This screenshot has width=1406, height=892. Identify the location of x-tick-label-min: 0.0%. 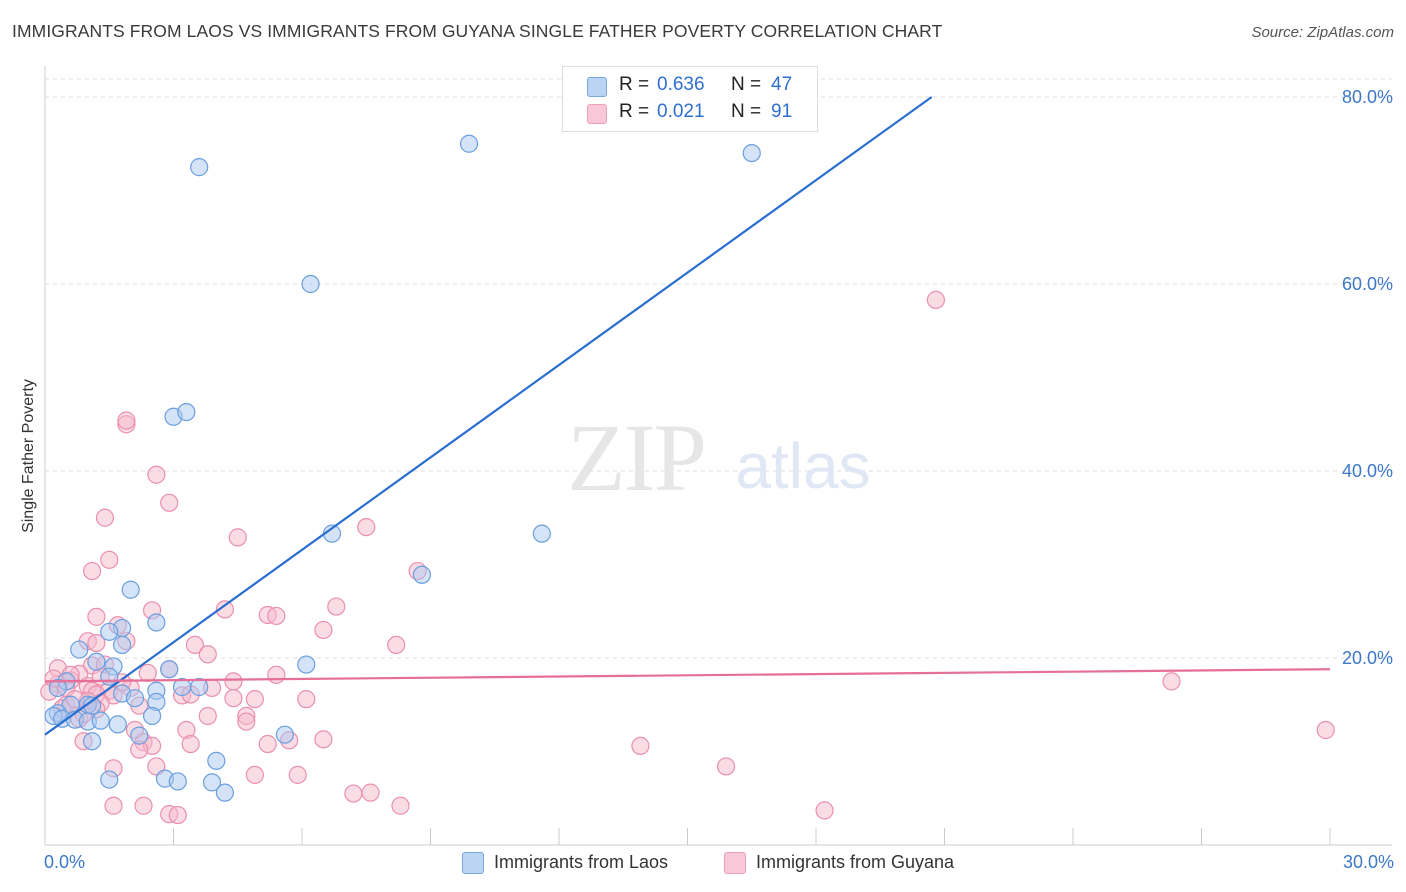
(65, 862).